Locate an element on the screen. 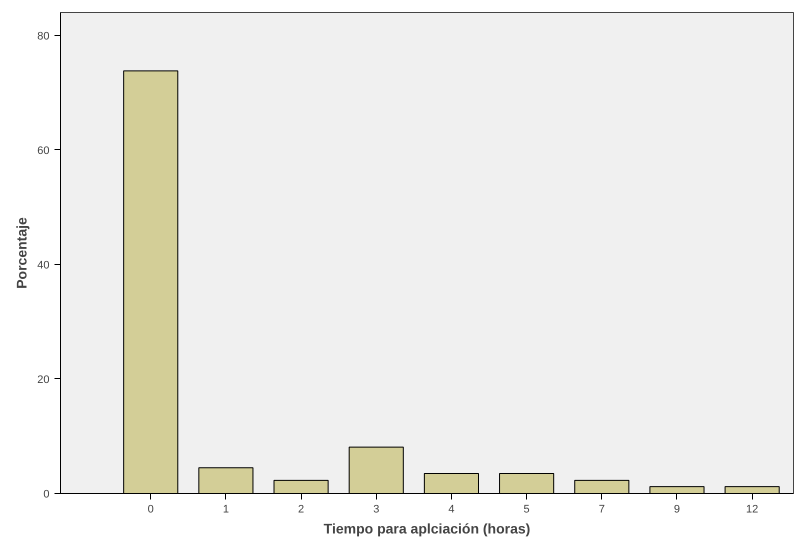  x-tick-label: 2 is located at coordinates (301, 510).